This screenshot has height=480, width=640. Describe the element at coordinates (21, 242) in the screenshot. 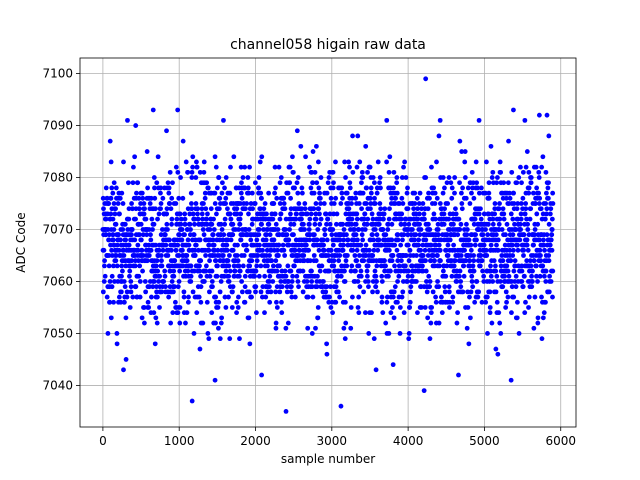

I see `y-axis-label: ADC Code` at that location.